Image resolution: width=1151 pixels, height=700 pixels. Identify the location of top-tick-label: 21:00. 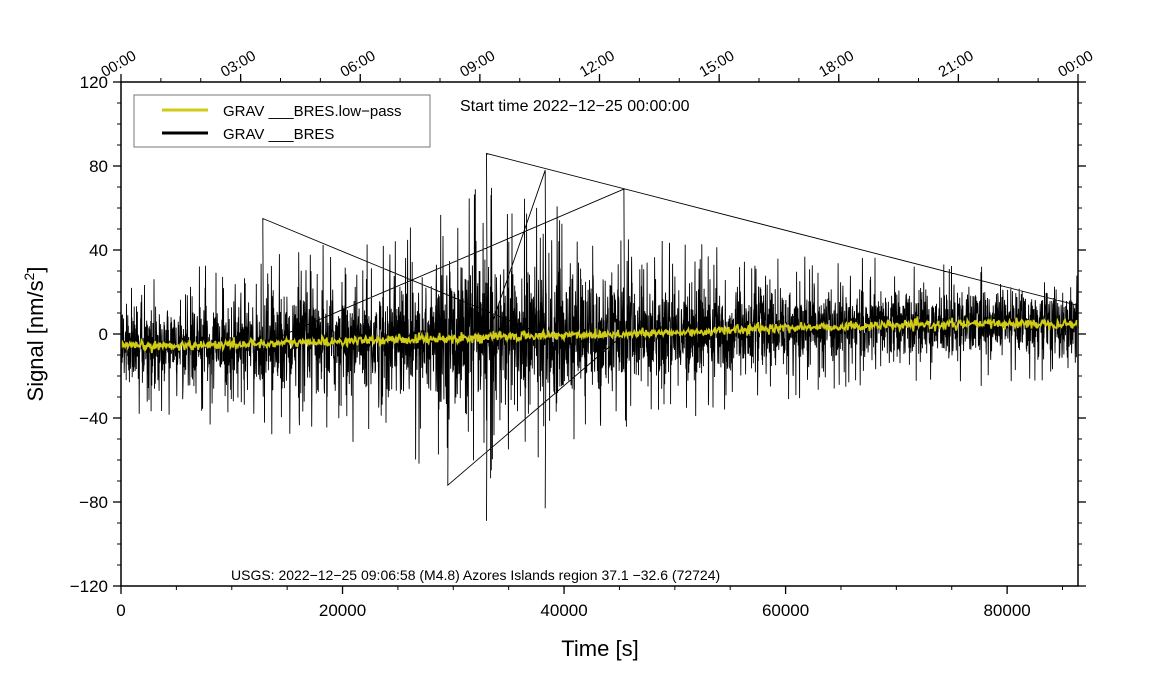
(956, 63).